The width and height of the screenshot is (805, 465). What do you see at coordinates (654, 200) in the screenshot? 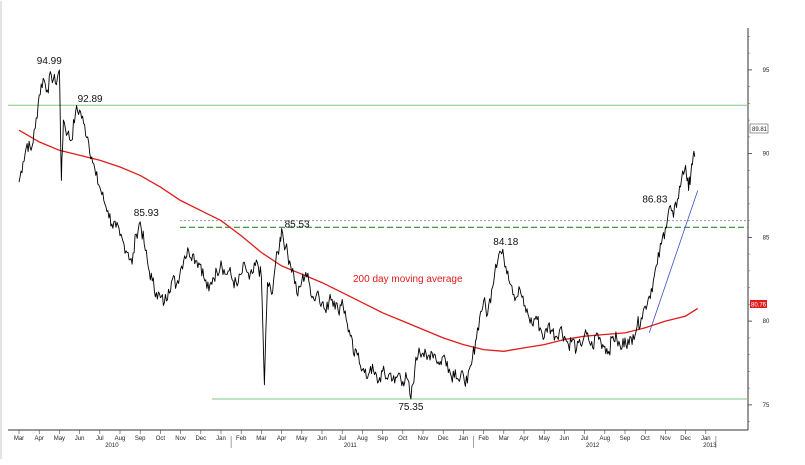
I see `annotation-label-6: 86.83` at bounding box center [654, 200].